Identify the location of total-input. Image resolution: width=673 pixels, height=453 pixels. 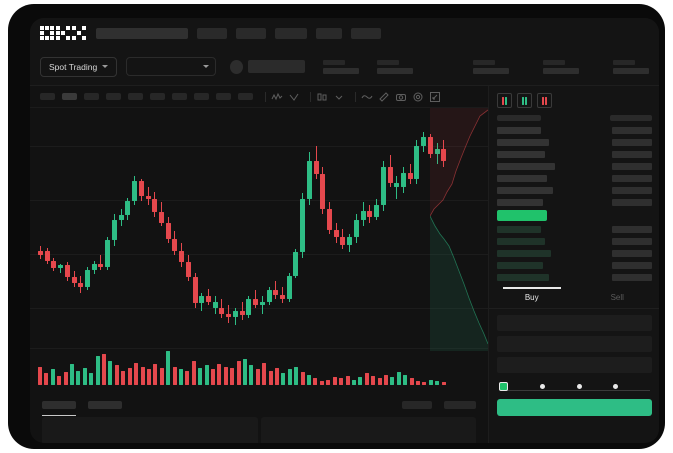
(574, 365).